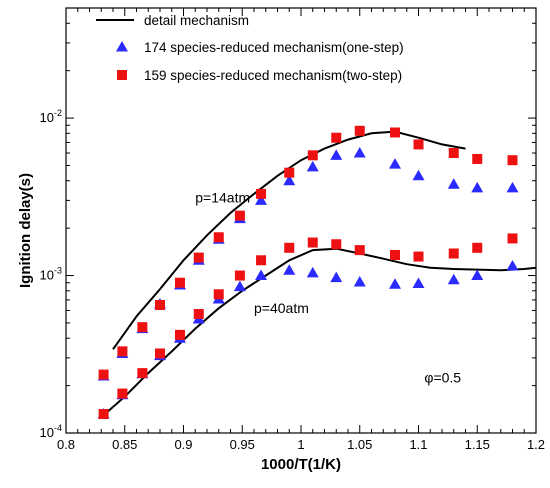 Image resolution: width=550 pixels, height=488 pixels. Describe the element at coordinates (301, 464) in the screenshot. I see `x-axis-title: 1000/T(1/K)` at that location.